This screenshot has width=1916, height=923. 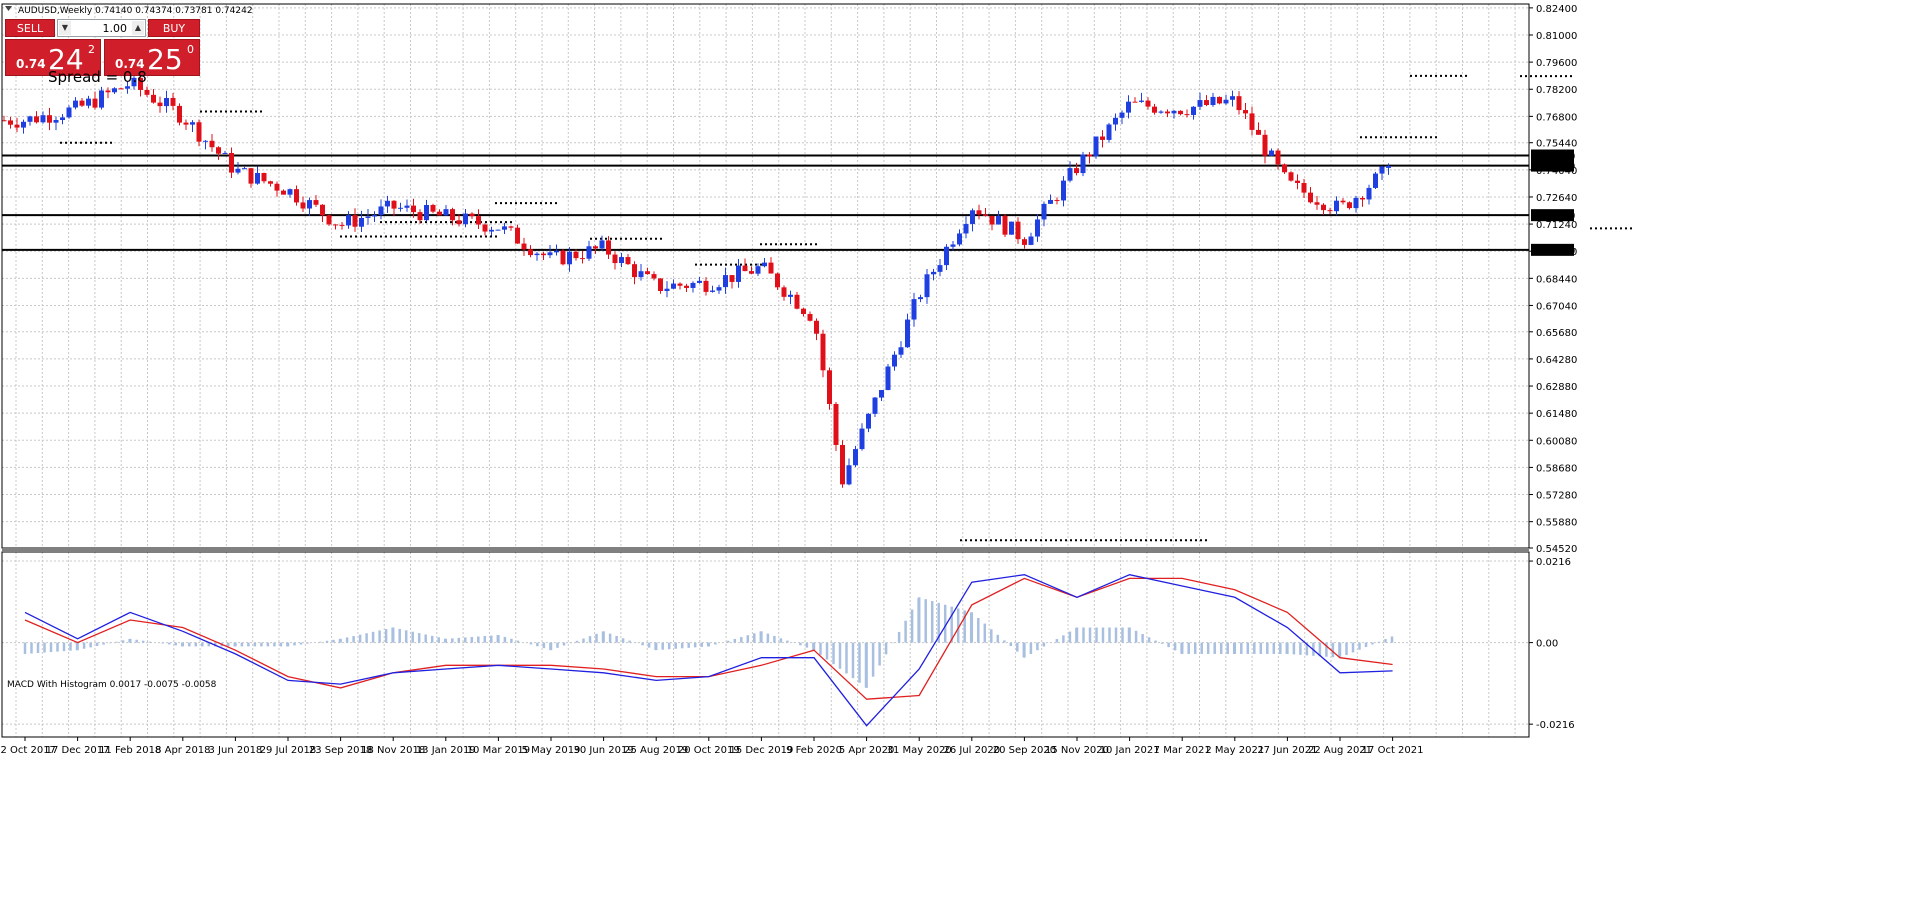 What do you see at coordinates (1556, 387) in the screenshot?
I see `price-tick-label: 0.62880` at bounding box center [1556, 387].